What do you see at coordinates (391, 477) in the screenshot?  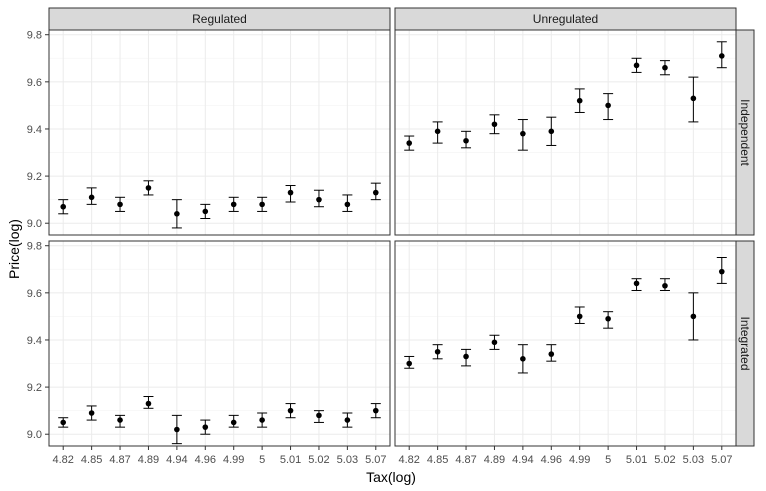 I see `x-axis-title: Tax(log)` at bounding box center [391, 477].